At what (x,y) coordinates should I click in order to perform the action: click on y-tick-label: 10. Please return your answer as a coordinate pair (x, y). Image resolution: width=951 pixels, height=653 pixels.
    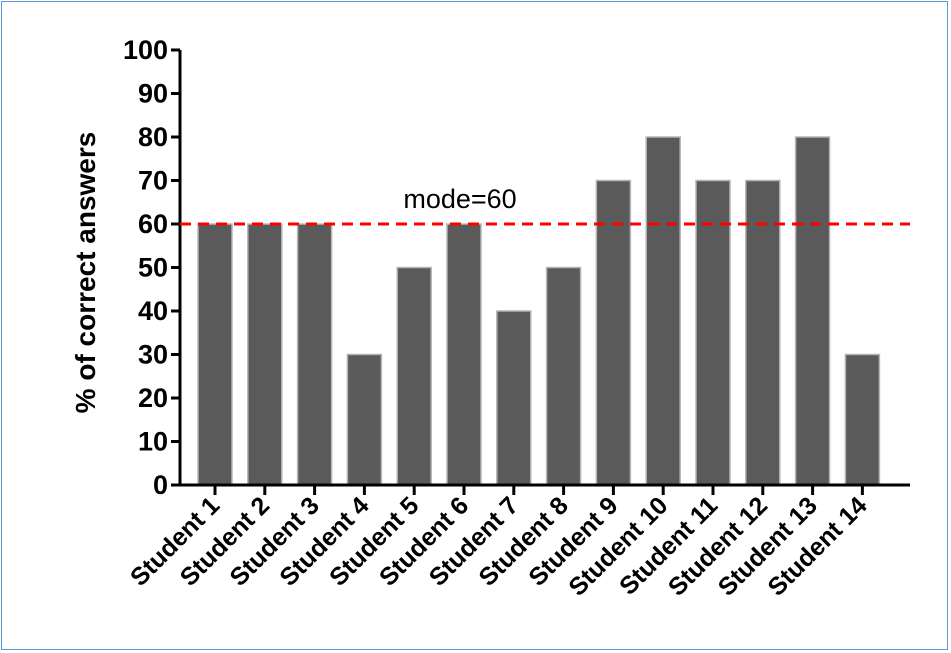
    Looking at the image, I should click on (153, 442).